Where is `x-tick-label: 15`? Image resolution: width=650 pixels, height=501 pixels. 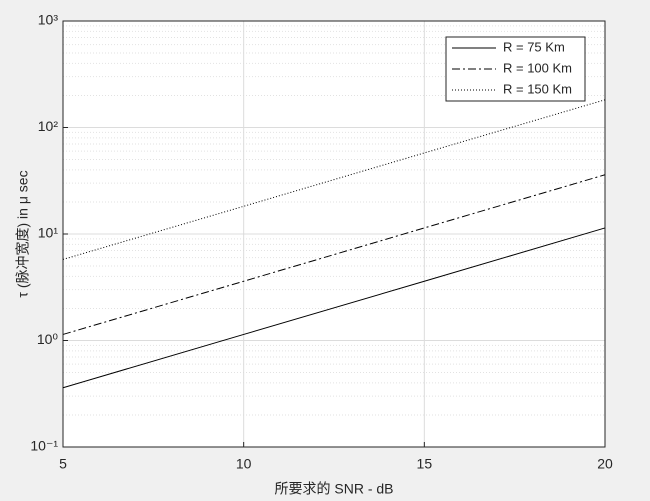 x-tick-label: 15 is located at coordinates (425, 464).